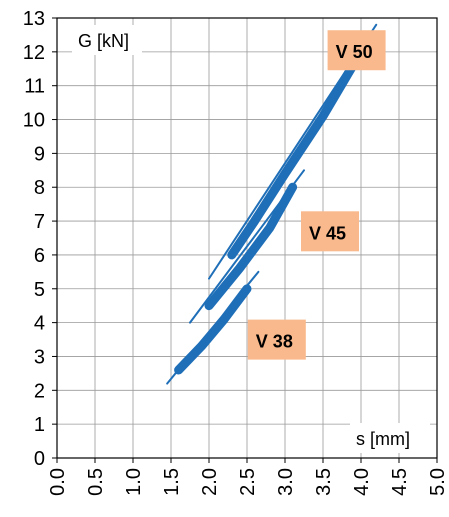  Describe the element at coordinates (39, 324) in the screenshot. I see `y-tick-label: 4` at that location.